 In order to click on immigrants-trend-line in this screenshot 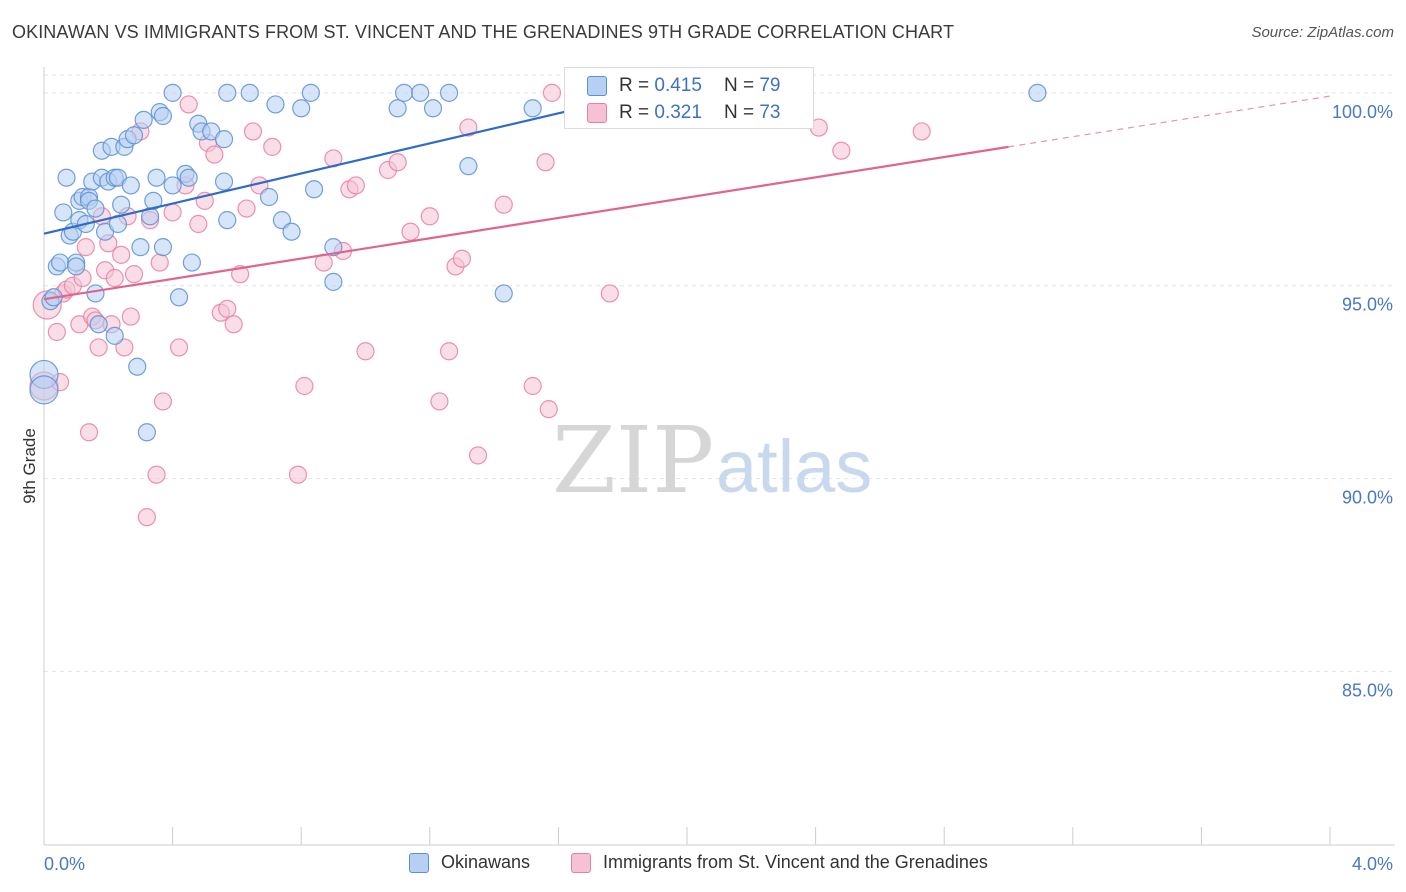, I will do `click(526, 223)`.